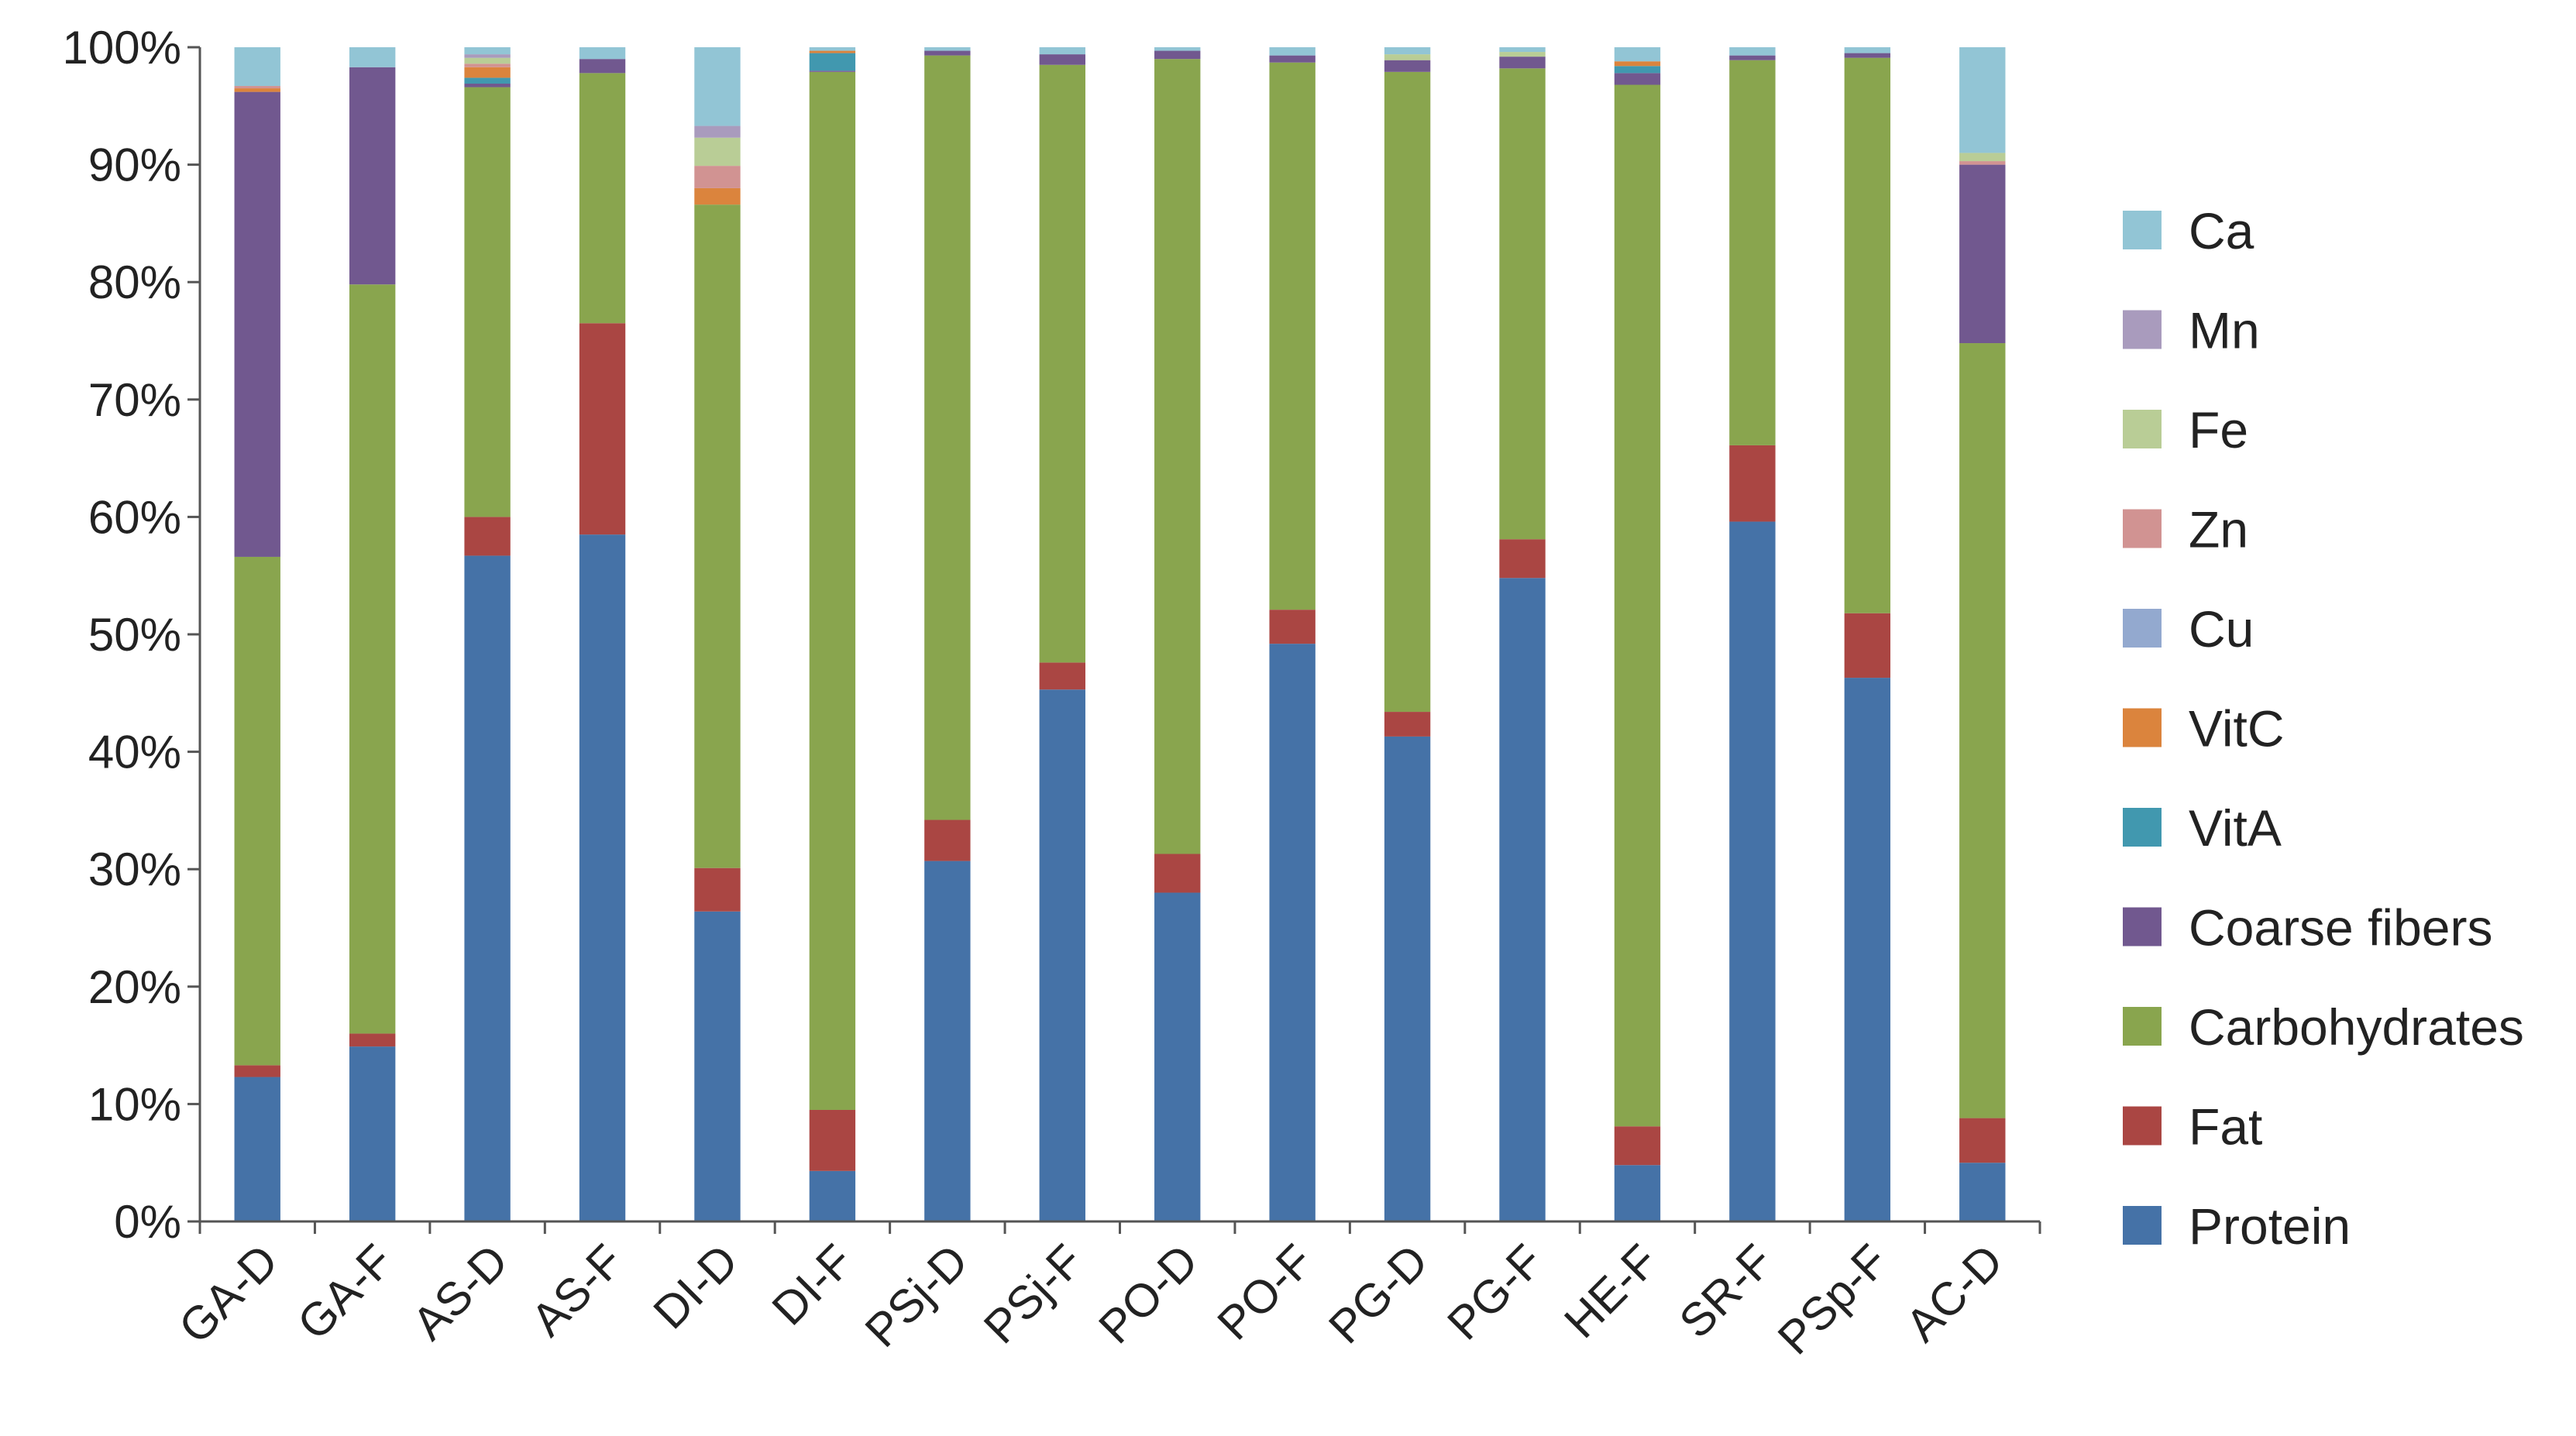 The image size is (2576, 1436). What do you see at coordinates (2356, 1027) in the screenshot?
I see `legend-label-carbohydrates: Carbohydrates` at bounding box center [2356, 1027].